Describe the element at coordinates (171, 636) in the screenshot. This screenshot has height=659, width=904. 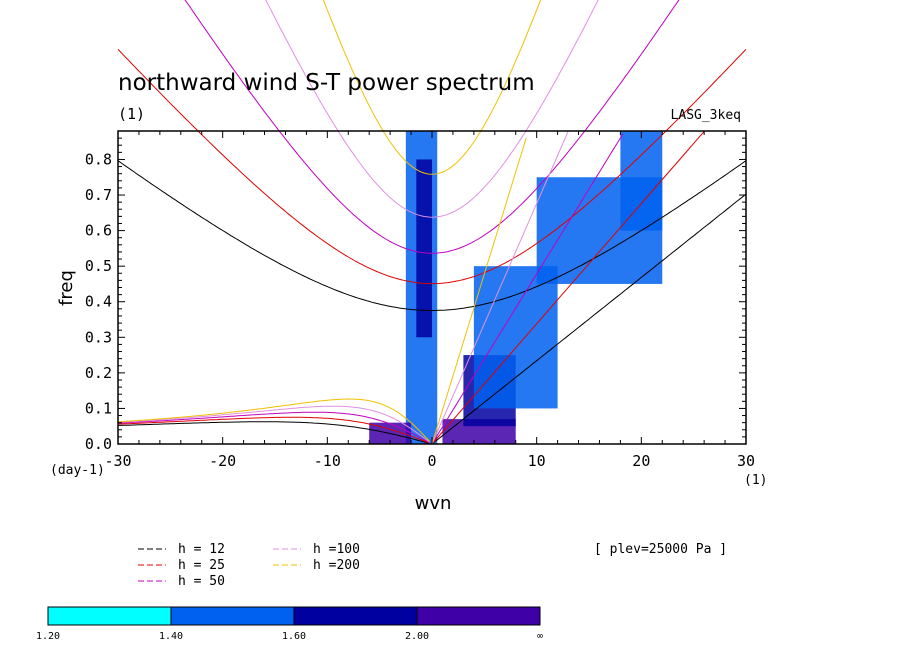
I see `colorbar-label: 1.40` at that location.